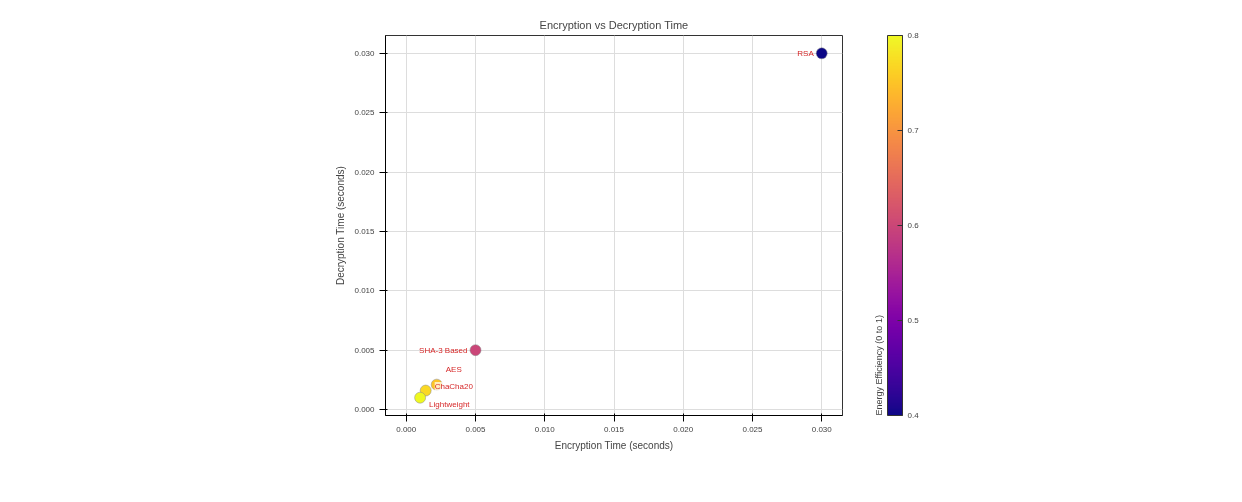 Image resolution: width=1242 pixels, height=502 pixels. I want to click on y-tick-label: 0.000, so click(365, 410).